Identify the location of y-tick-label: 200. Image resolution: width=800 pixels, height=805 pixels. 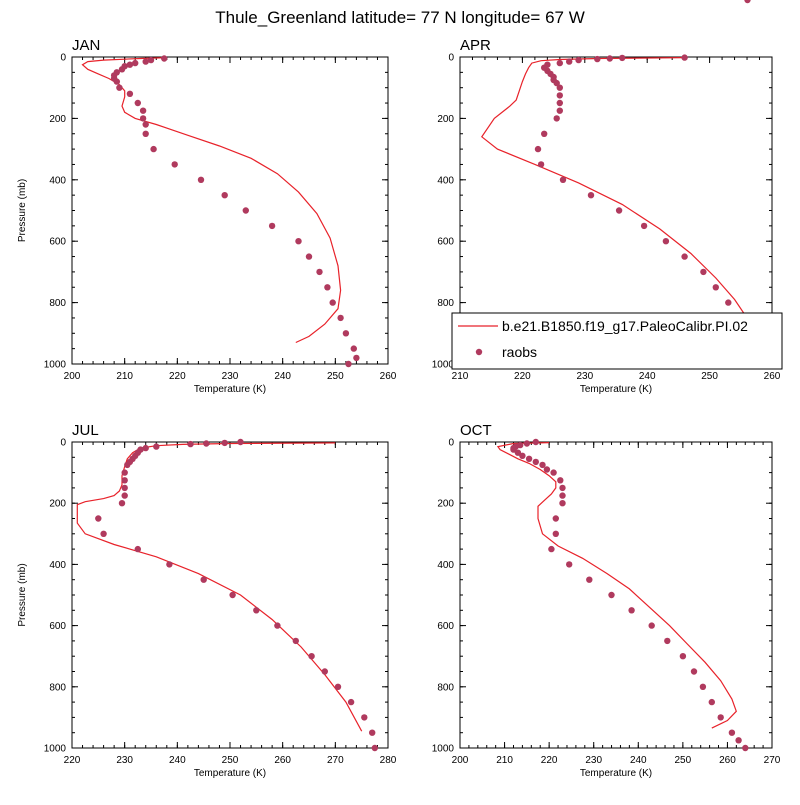
(57, 119).